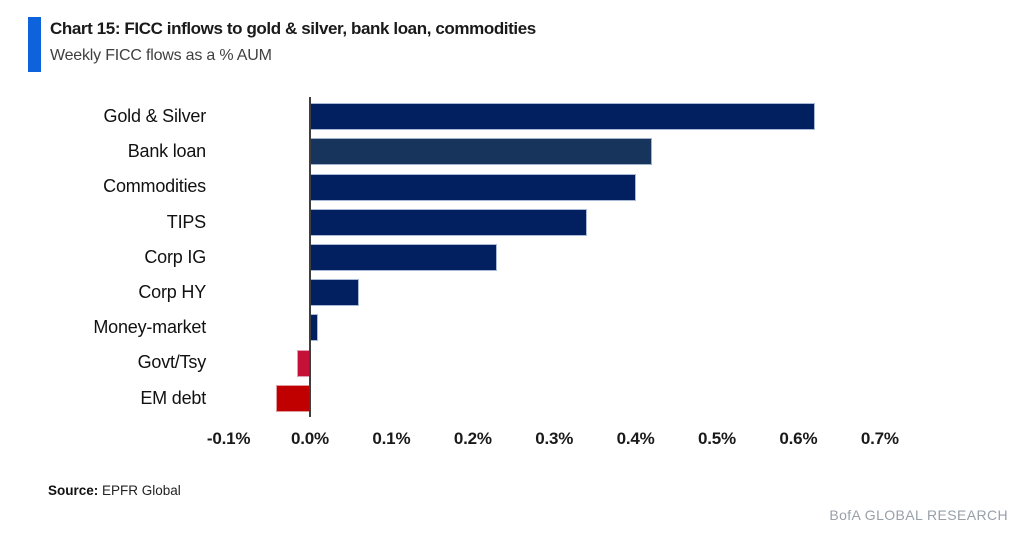  Describe the element at coordinates (166, 151) in the screenshot. I see `category-label: Bank loan` at that location.